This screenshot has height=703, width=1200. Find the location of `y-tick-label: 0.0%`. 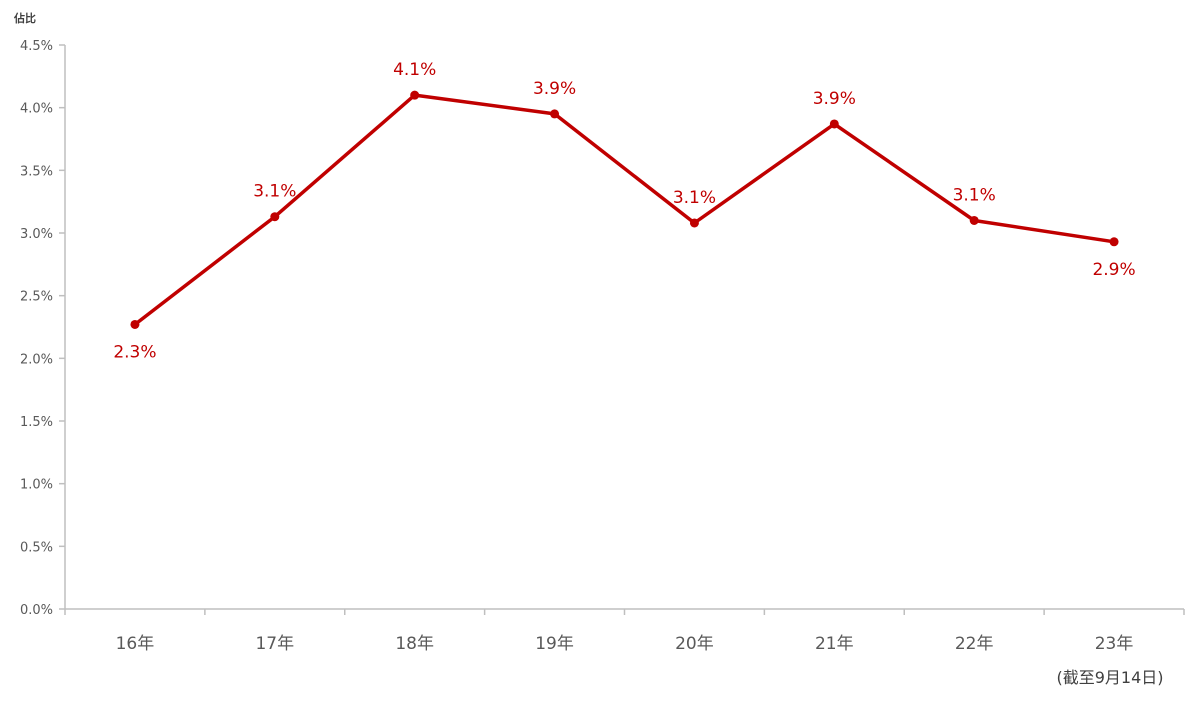

y-tick-label: 0.0% is located at coordinates (36, 610).